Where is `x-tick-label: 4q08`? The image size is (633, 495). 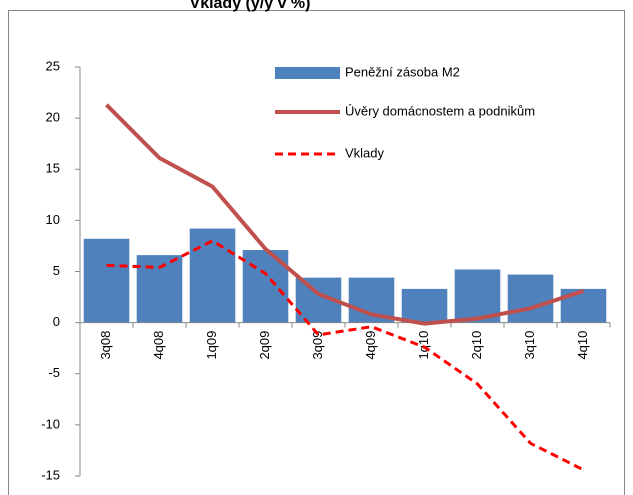 x-tick-label: 4q08 is located at coordinates (158, 345).